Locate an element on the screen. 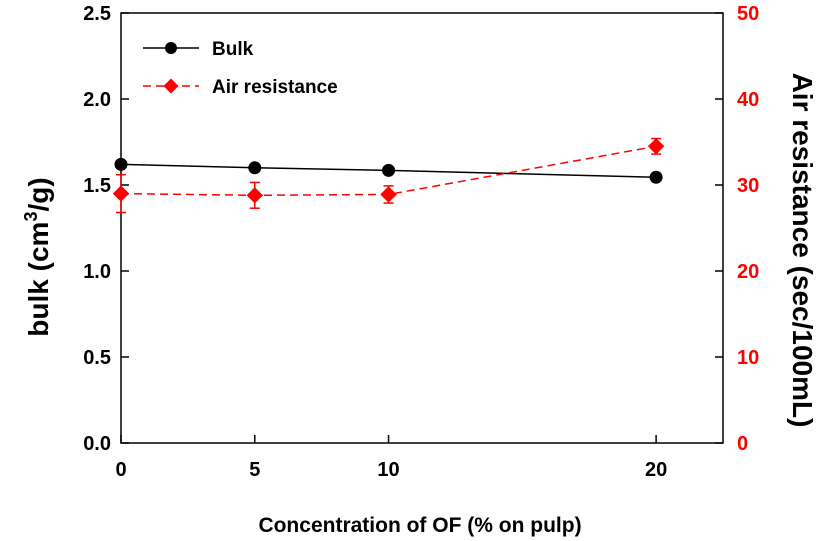 This screenshot has width=827, height=541. legend-label: Bulk is located at coordinates (233, 49).